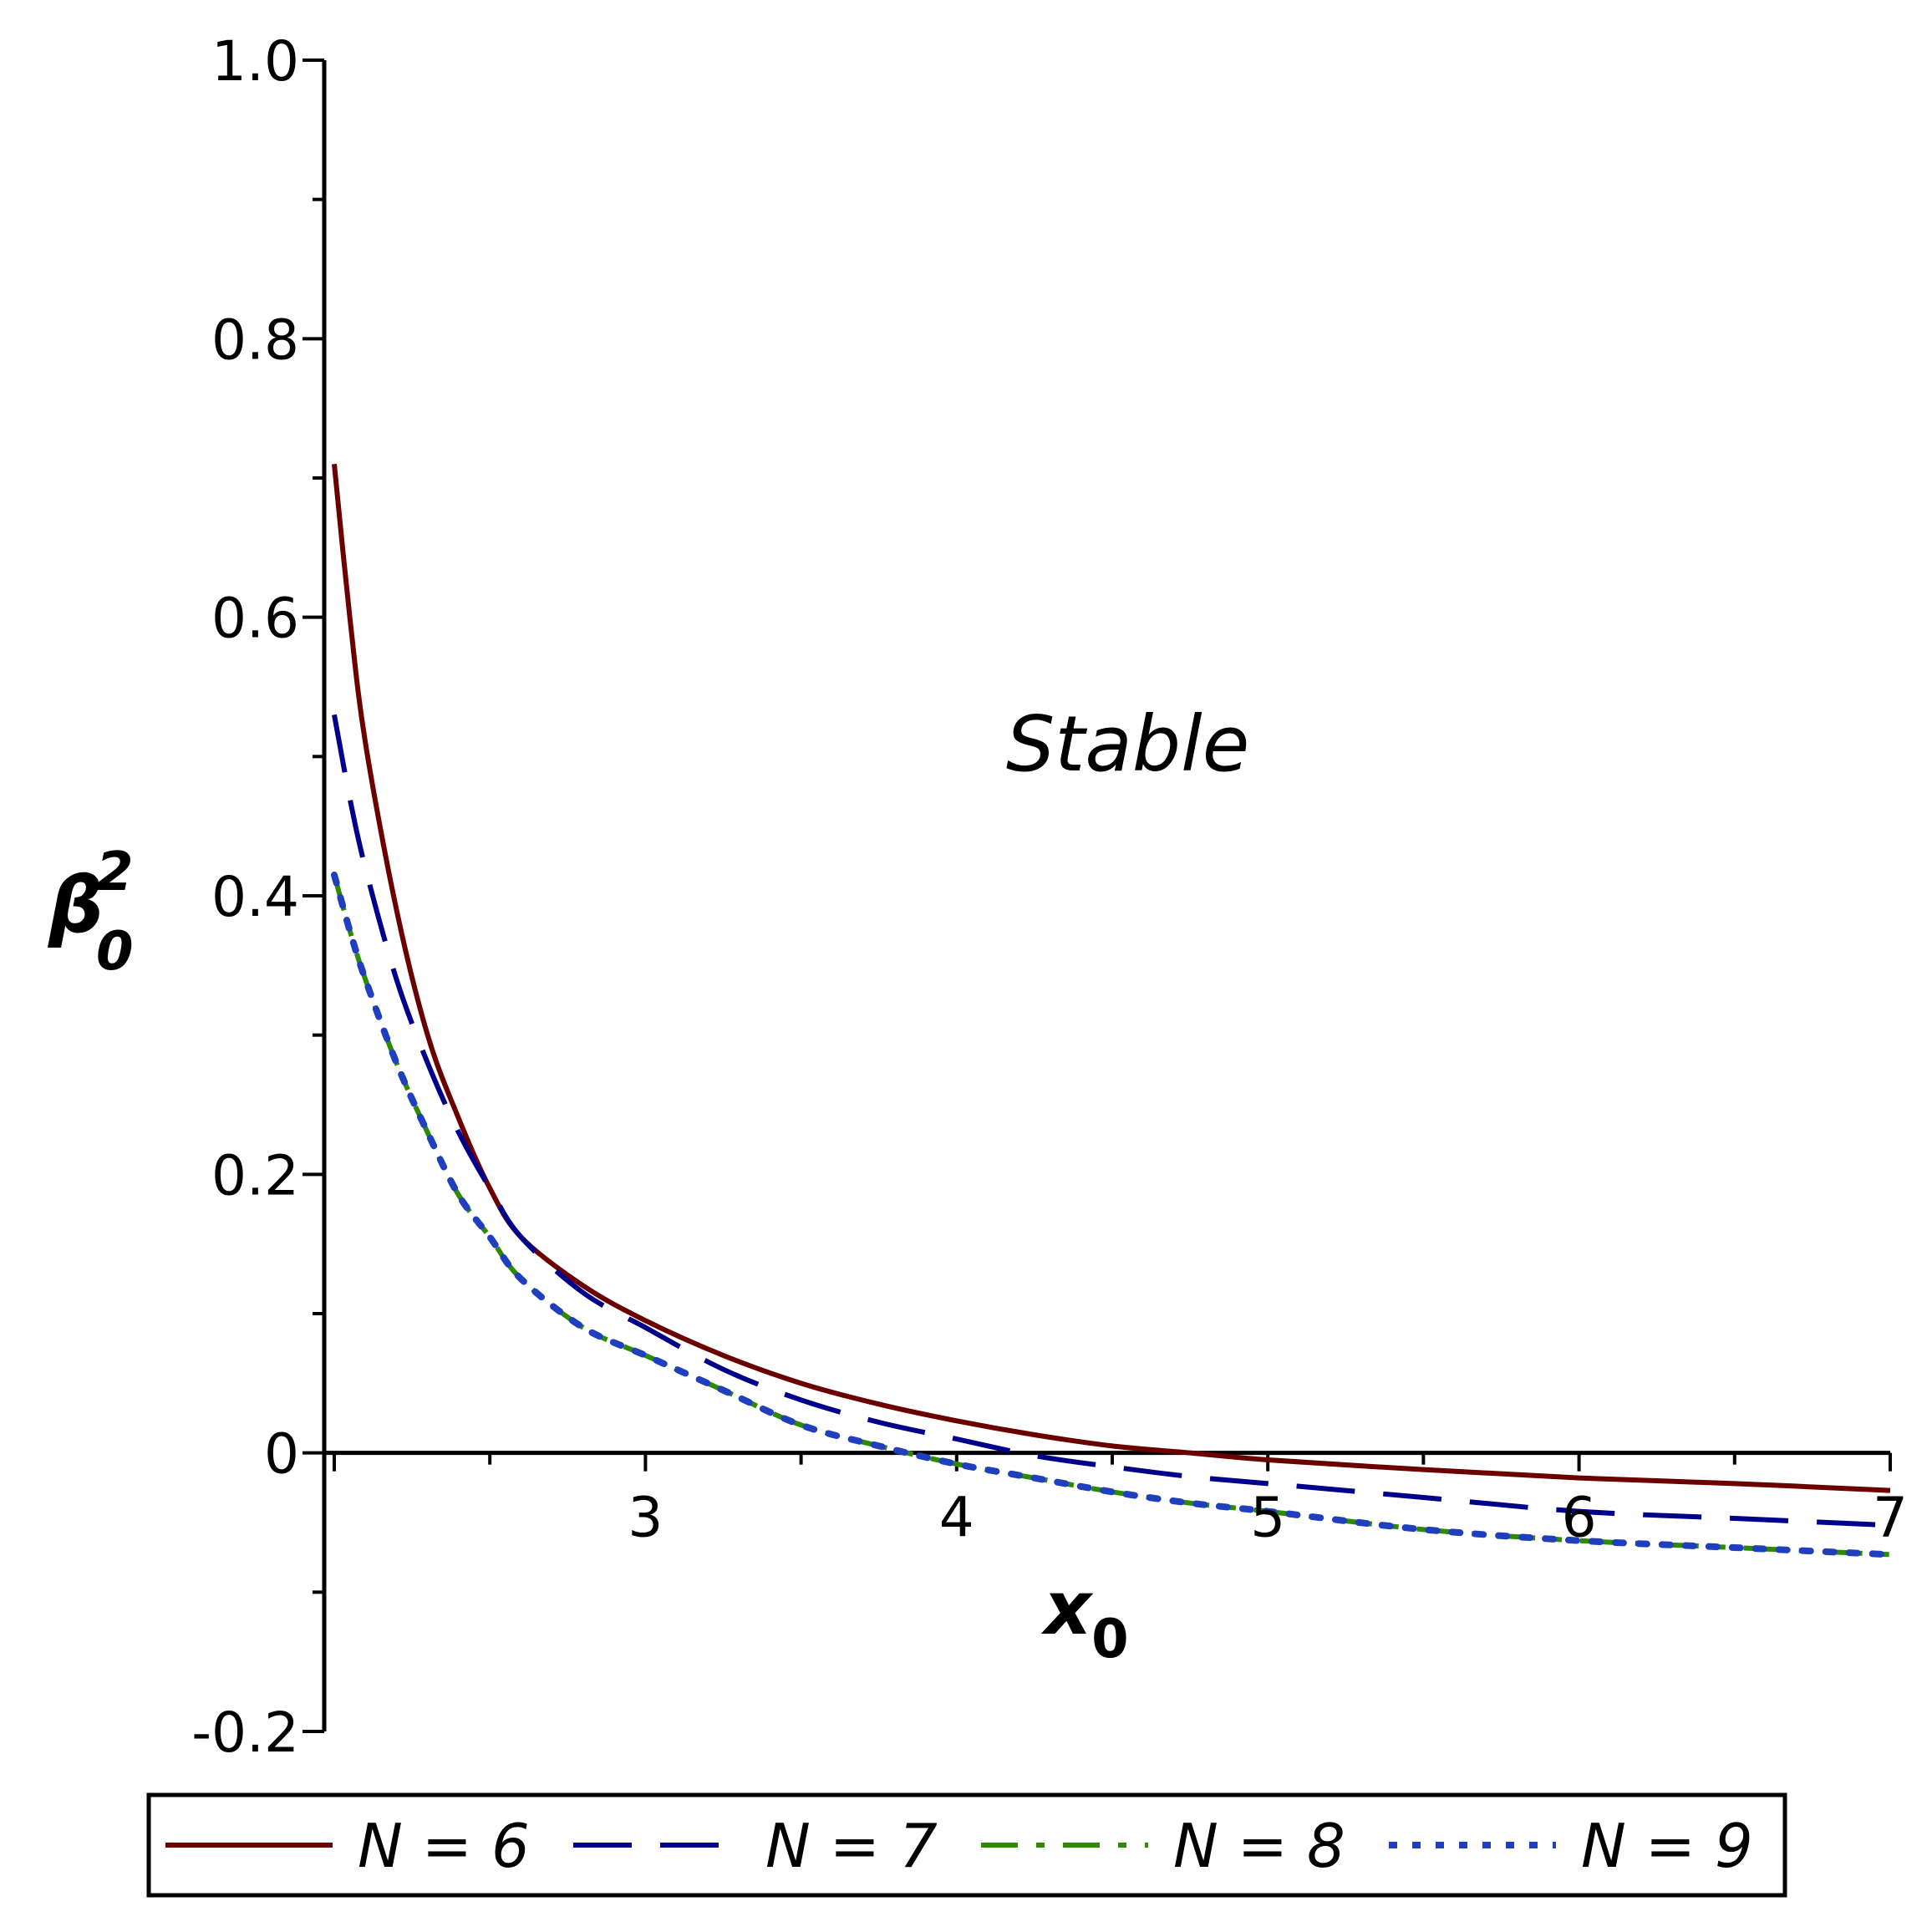 The width and height of the screenshot is (1932, 1932). I want to click on legend-label-4: N = 9, so click(1667, 1846).